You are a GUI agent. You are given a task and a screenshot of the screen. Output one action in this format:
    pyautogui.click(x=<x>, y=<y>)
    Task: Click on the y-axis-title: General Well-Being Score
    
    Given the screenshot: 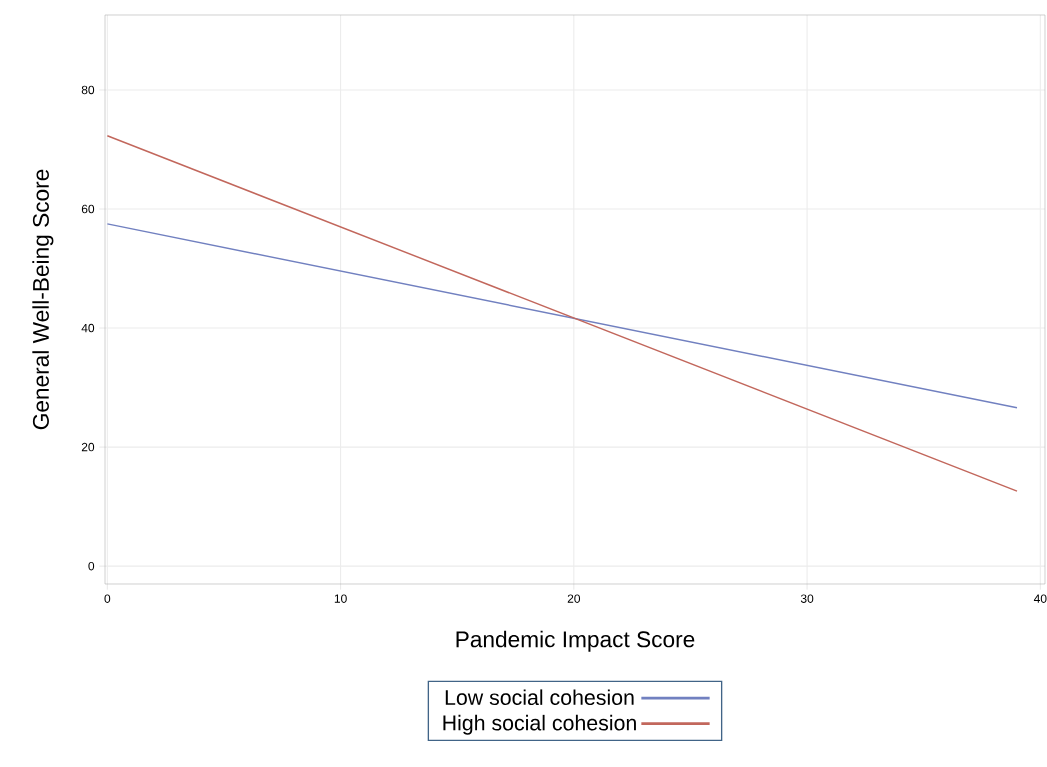 What is the action you would take?
    pyautogui.click(x=43, y=299)
    